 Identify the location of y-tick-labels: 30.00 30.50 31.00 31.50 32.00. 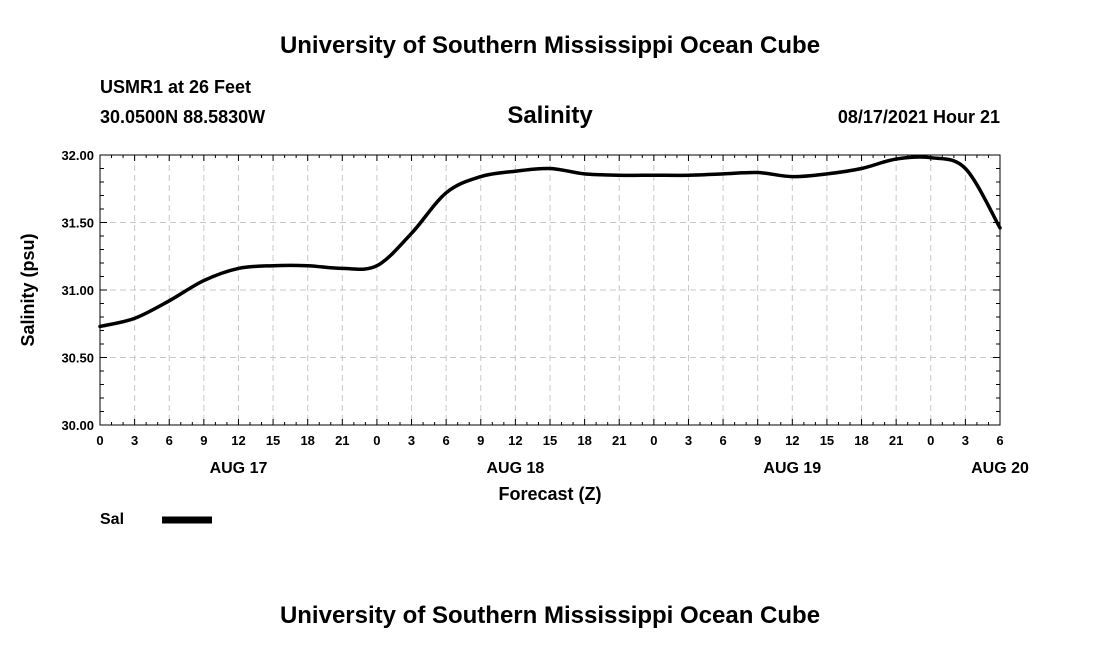
(77, 290).